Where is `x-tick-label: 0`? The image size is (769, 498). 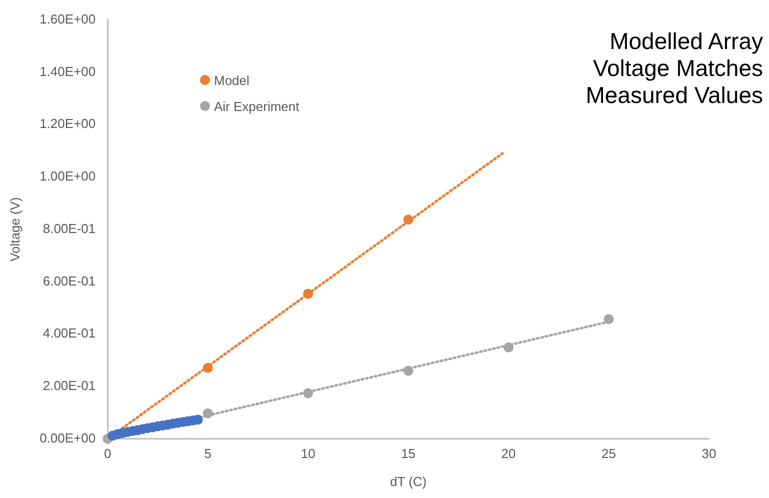
x-tick-label: 0 is located at coordinates (108, 454).